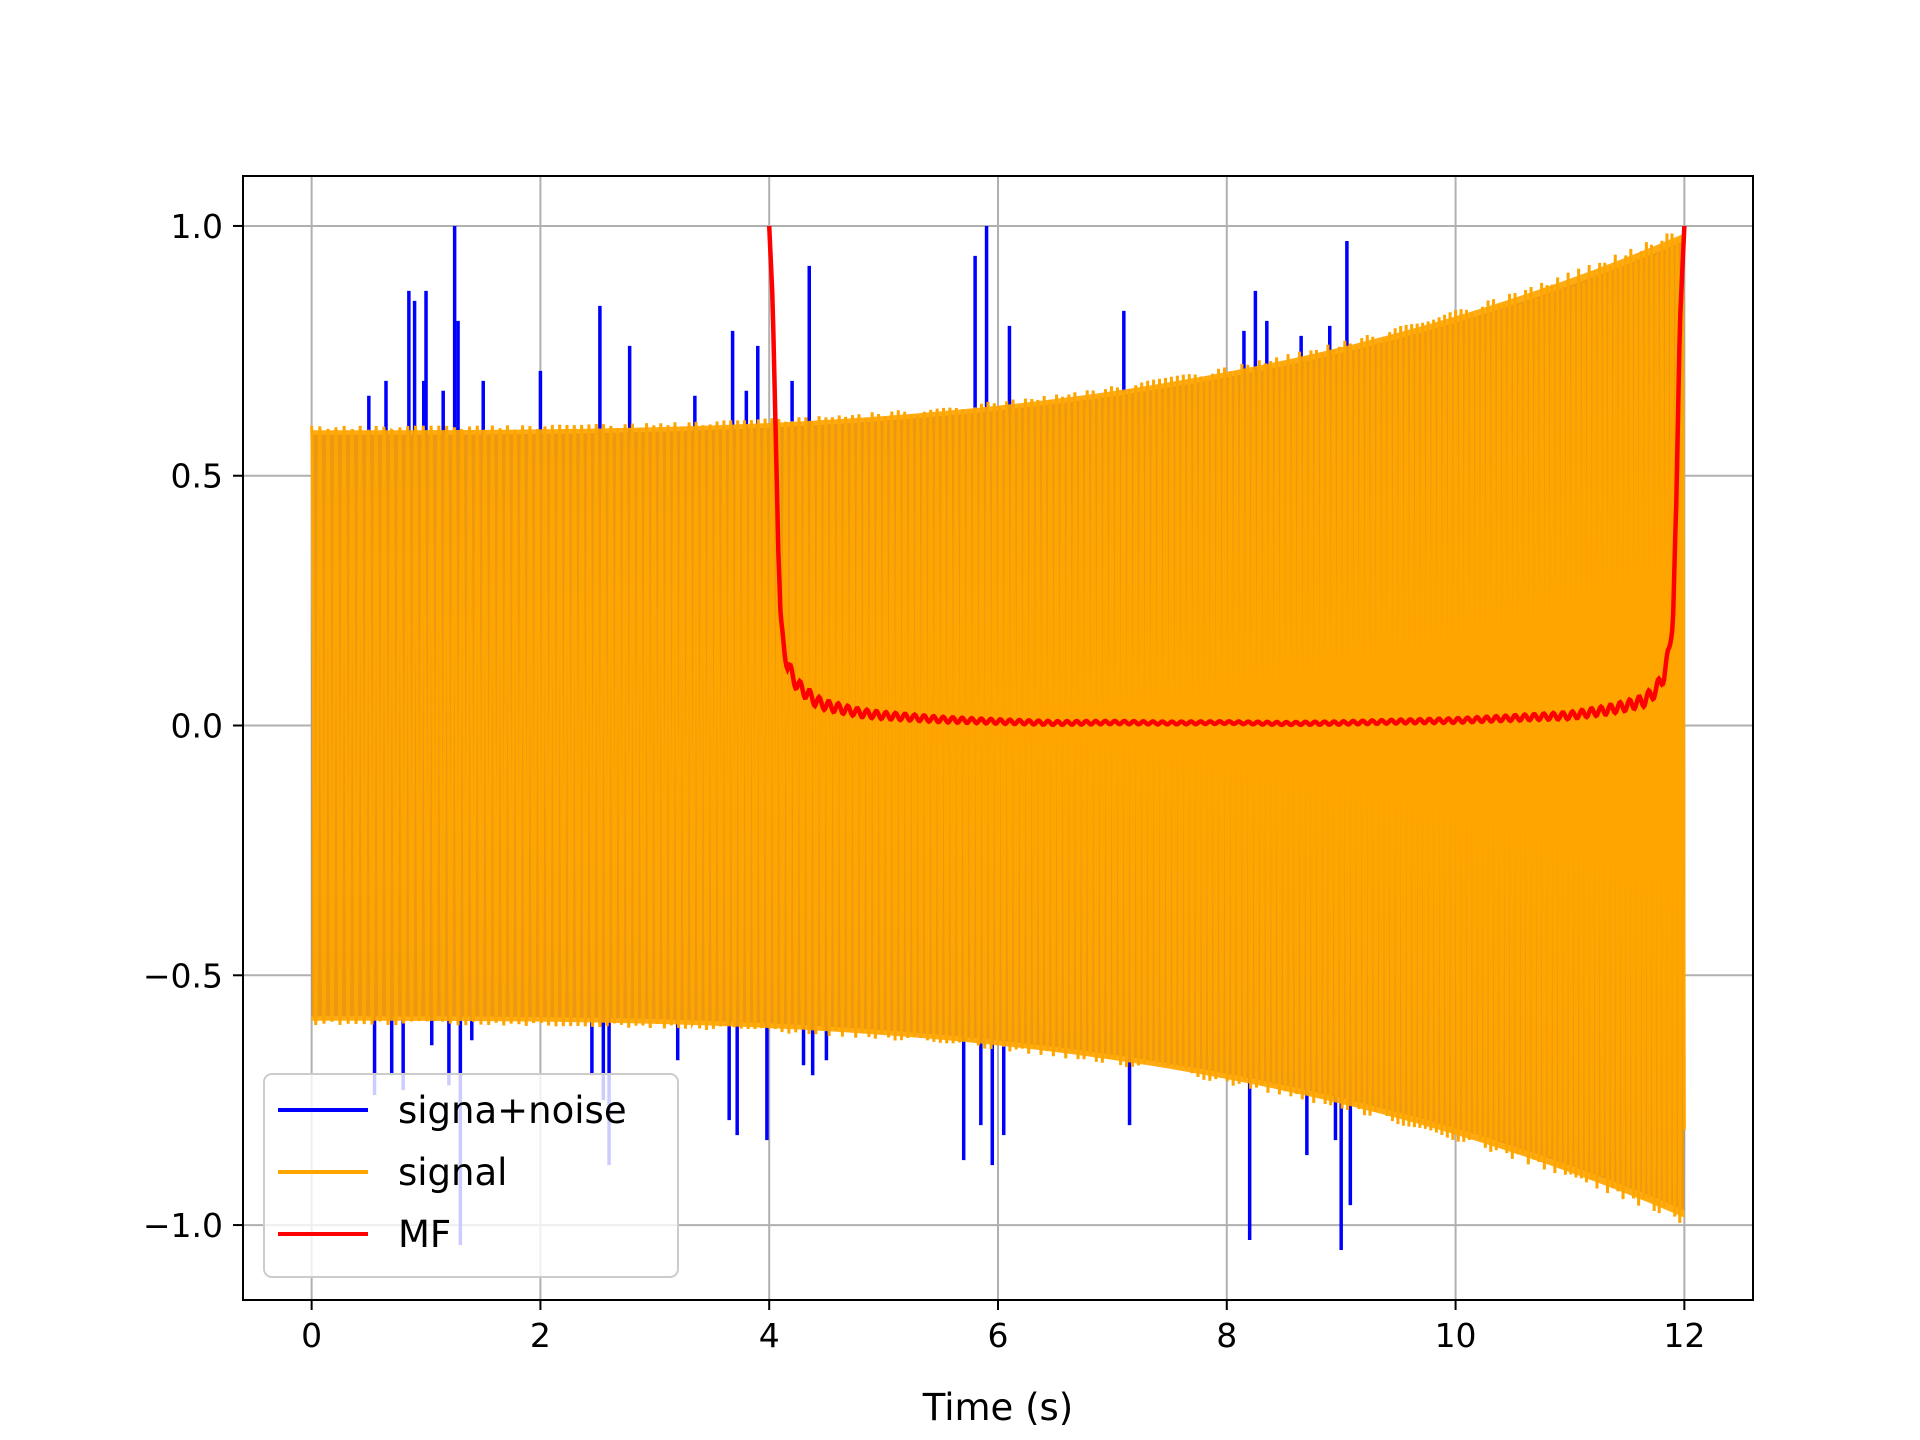  I want to click on x-axis-ticks: 0 2 4 6 8 10 12, so click(1003, 1327).